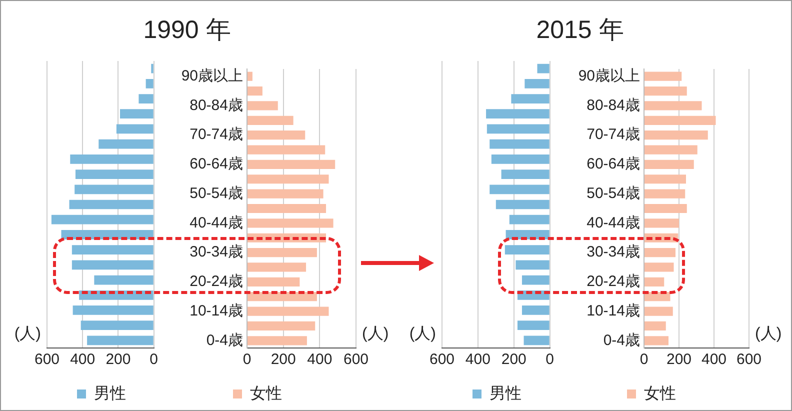 The height and width of the screenshot is (411, 792). I want to click on y-tick-label: 30-34歳, so click(216, 252).